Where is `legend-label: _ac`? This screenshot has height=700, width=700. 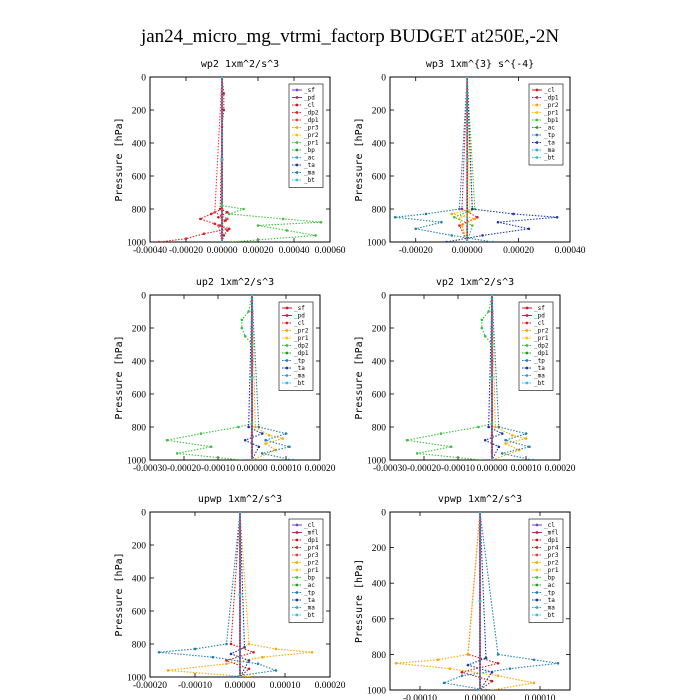 legend-label: _ac is located at coordinates (309, 158).